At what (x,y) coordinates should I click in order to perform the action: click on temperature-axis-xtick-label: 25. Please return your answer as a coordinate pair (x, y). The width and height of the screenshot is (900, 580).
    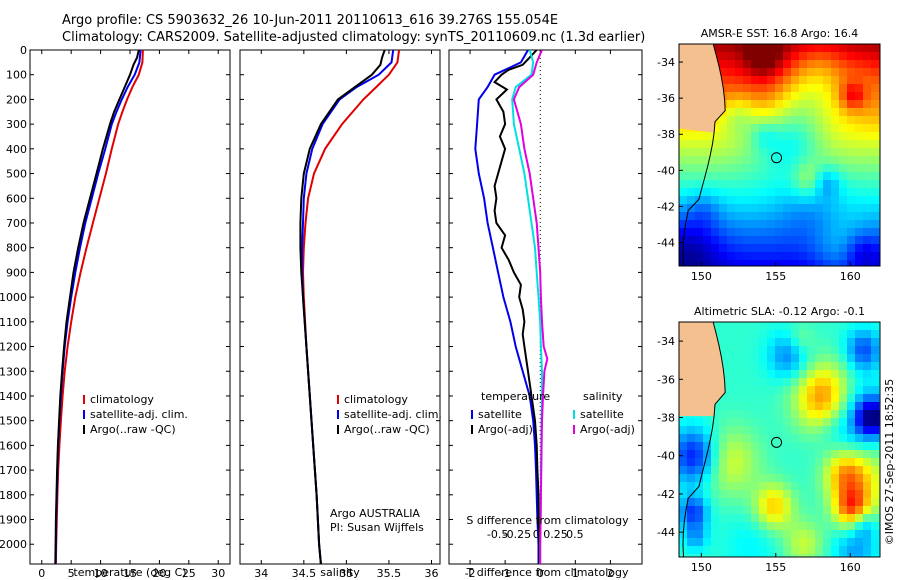
    Looking at the image, I should click on (189, 573).